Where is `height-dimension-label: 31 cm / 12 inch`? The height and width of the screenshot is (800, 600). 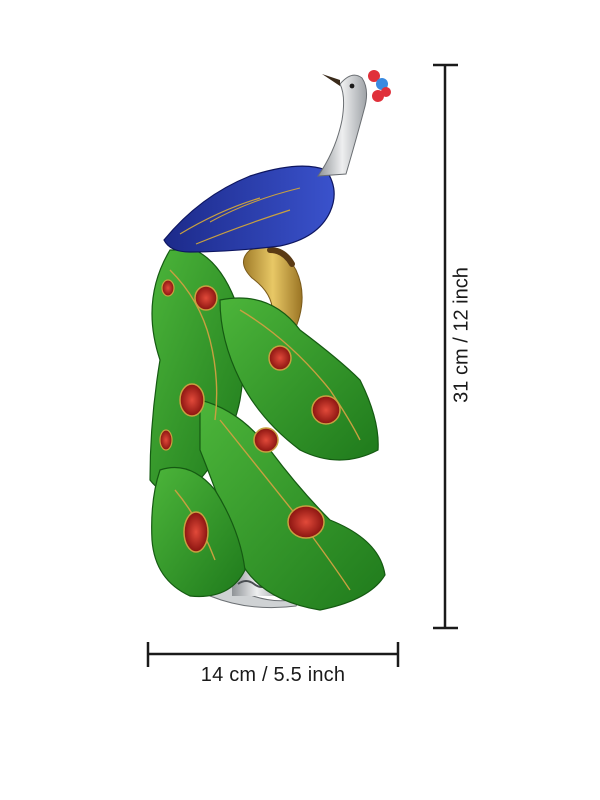
height-dimension-label: 31 cm / 12 inch is located at coordinates (461, 335).